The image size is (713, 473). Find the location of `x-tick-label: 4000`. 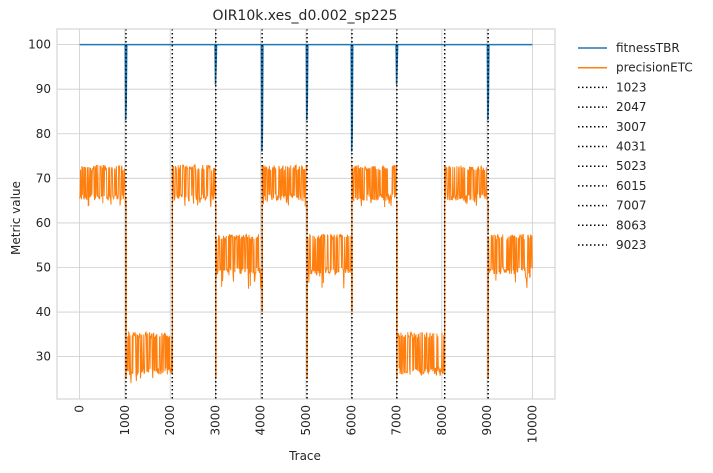

x-tick-label: 4000 is located at coordinates (261, 420).